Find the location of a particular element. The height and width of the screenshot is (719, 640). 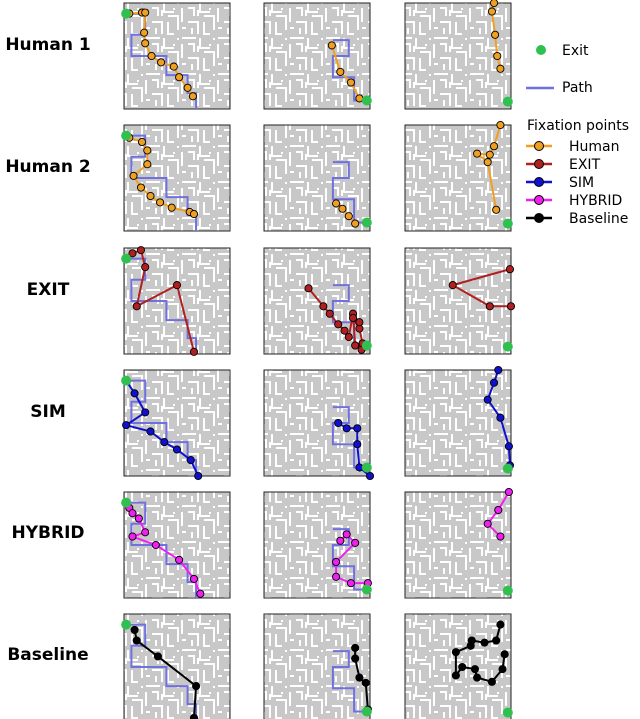

legend-item-label: Baseline is located at coordinates (598, 219).